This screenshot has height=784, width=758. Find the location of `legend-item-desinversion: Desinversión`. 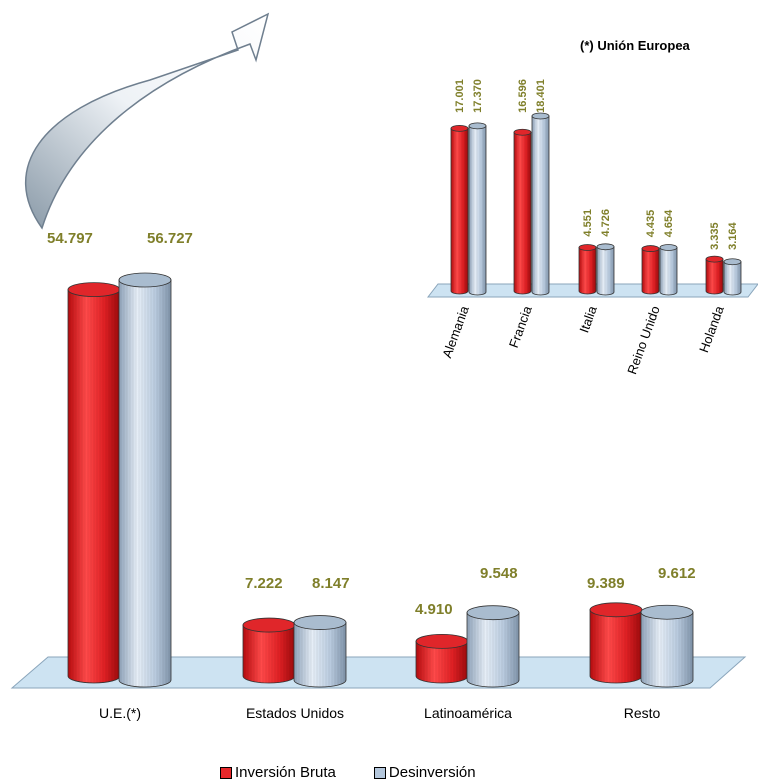

legend-item-desinversion: Desinversión is located at coordinates (424, 772).